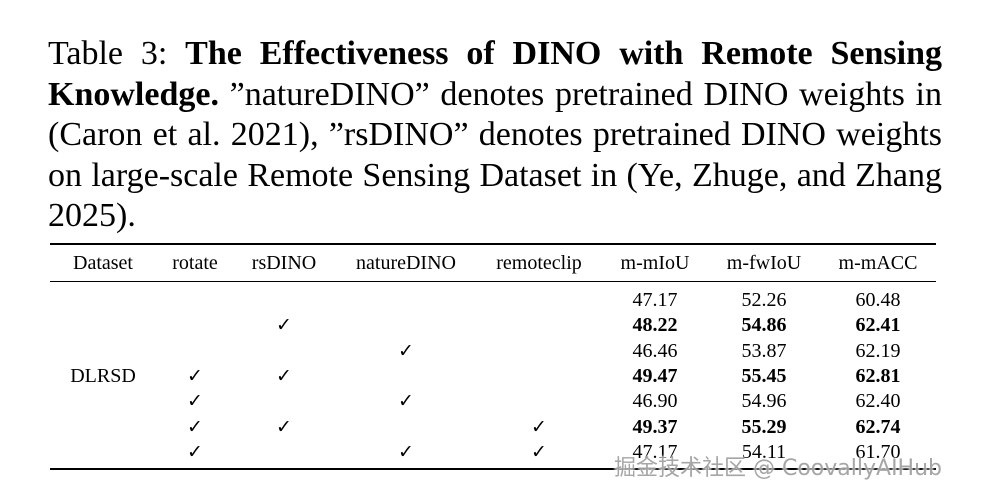  I want to click on metric-value: 54.11, so click(764, 451).